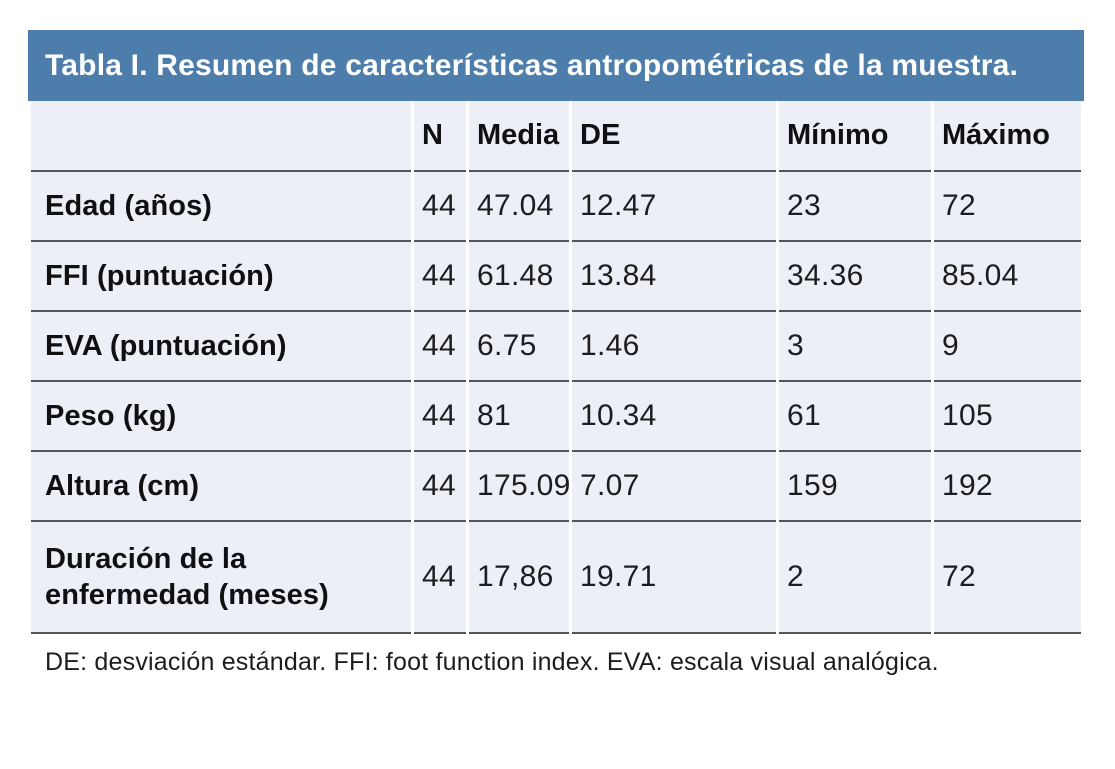  What do you see at coordinates (221, 578) in the screenshot?
I see `row-label: Duración de la enfermedad (meses)` at bounding box center [221, 578].